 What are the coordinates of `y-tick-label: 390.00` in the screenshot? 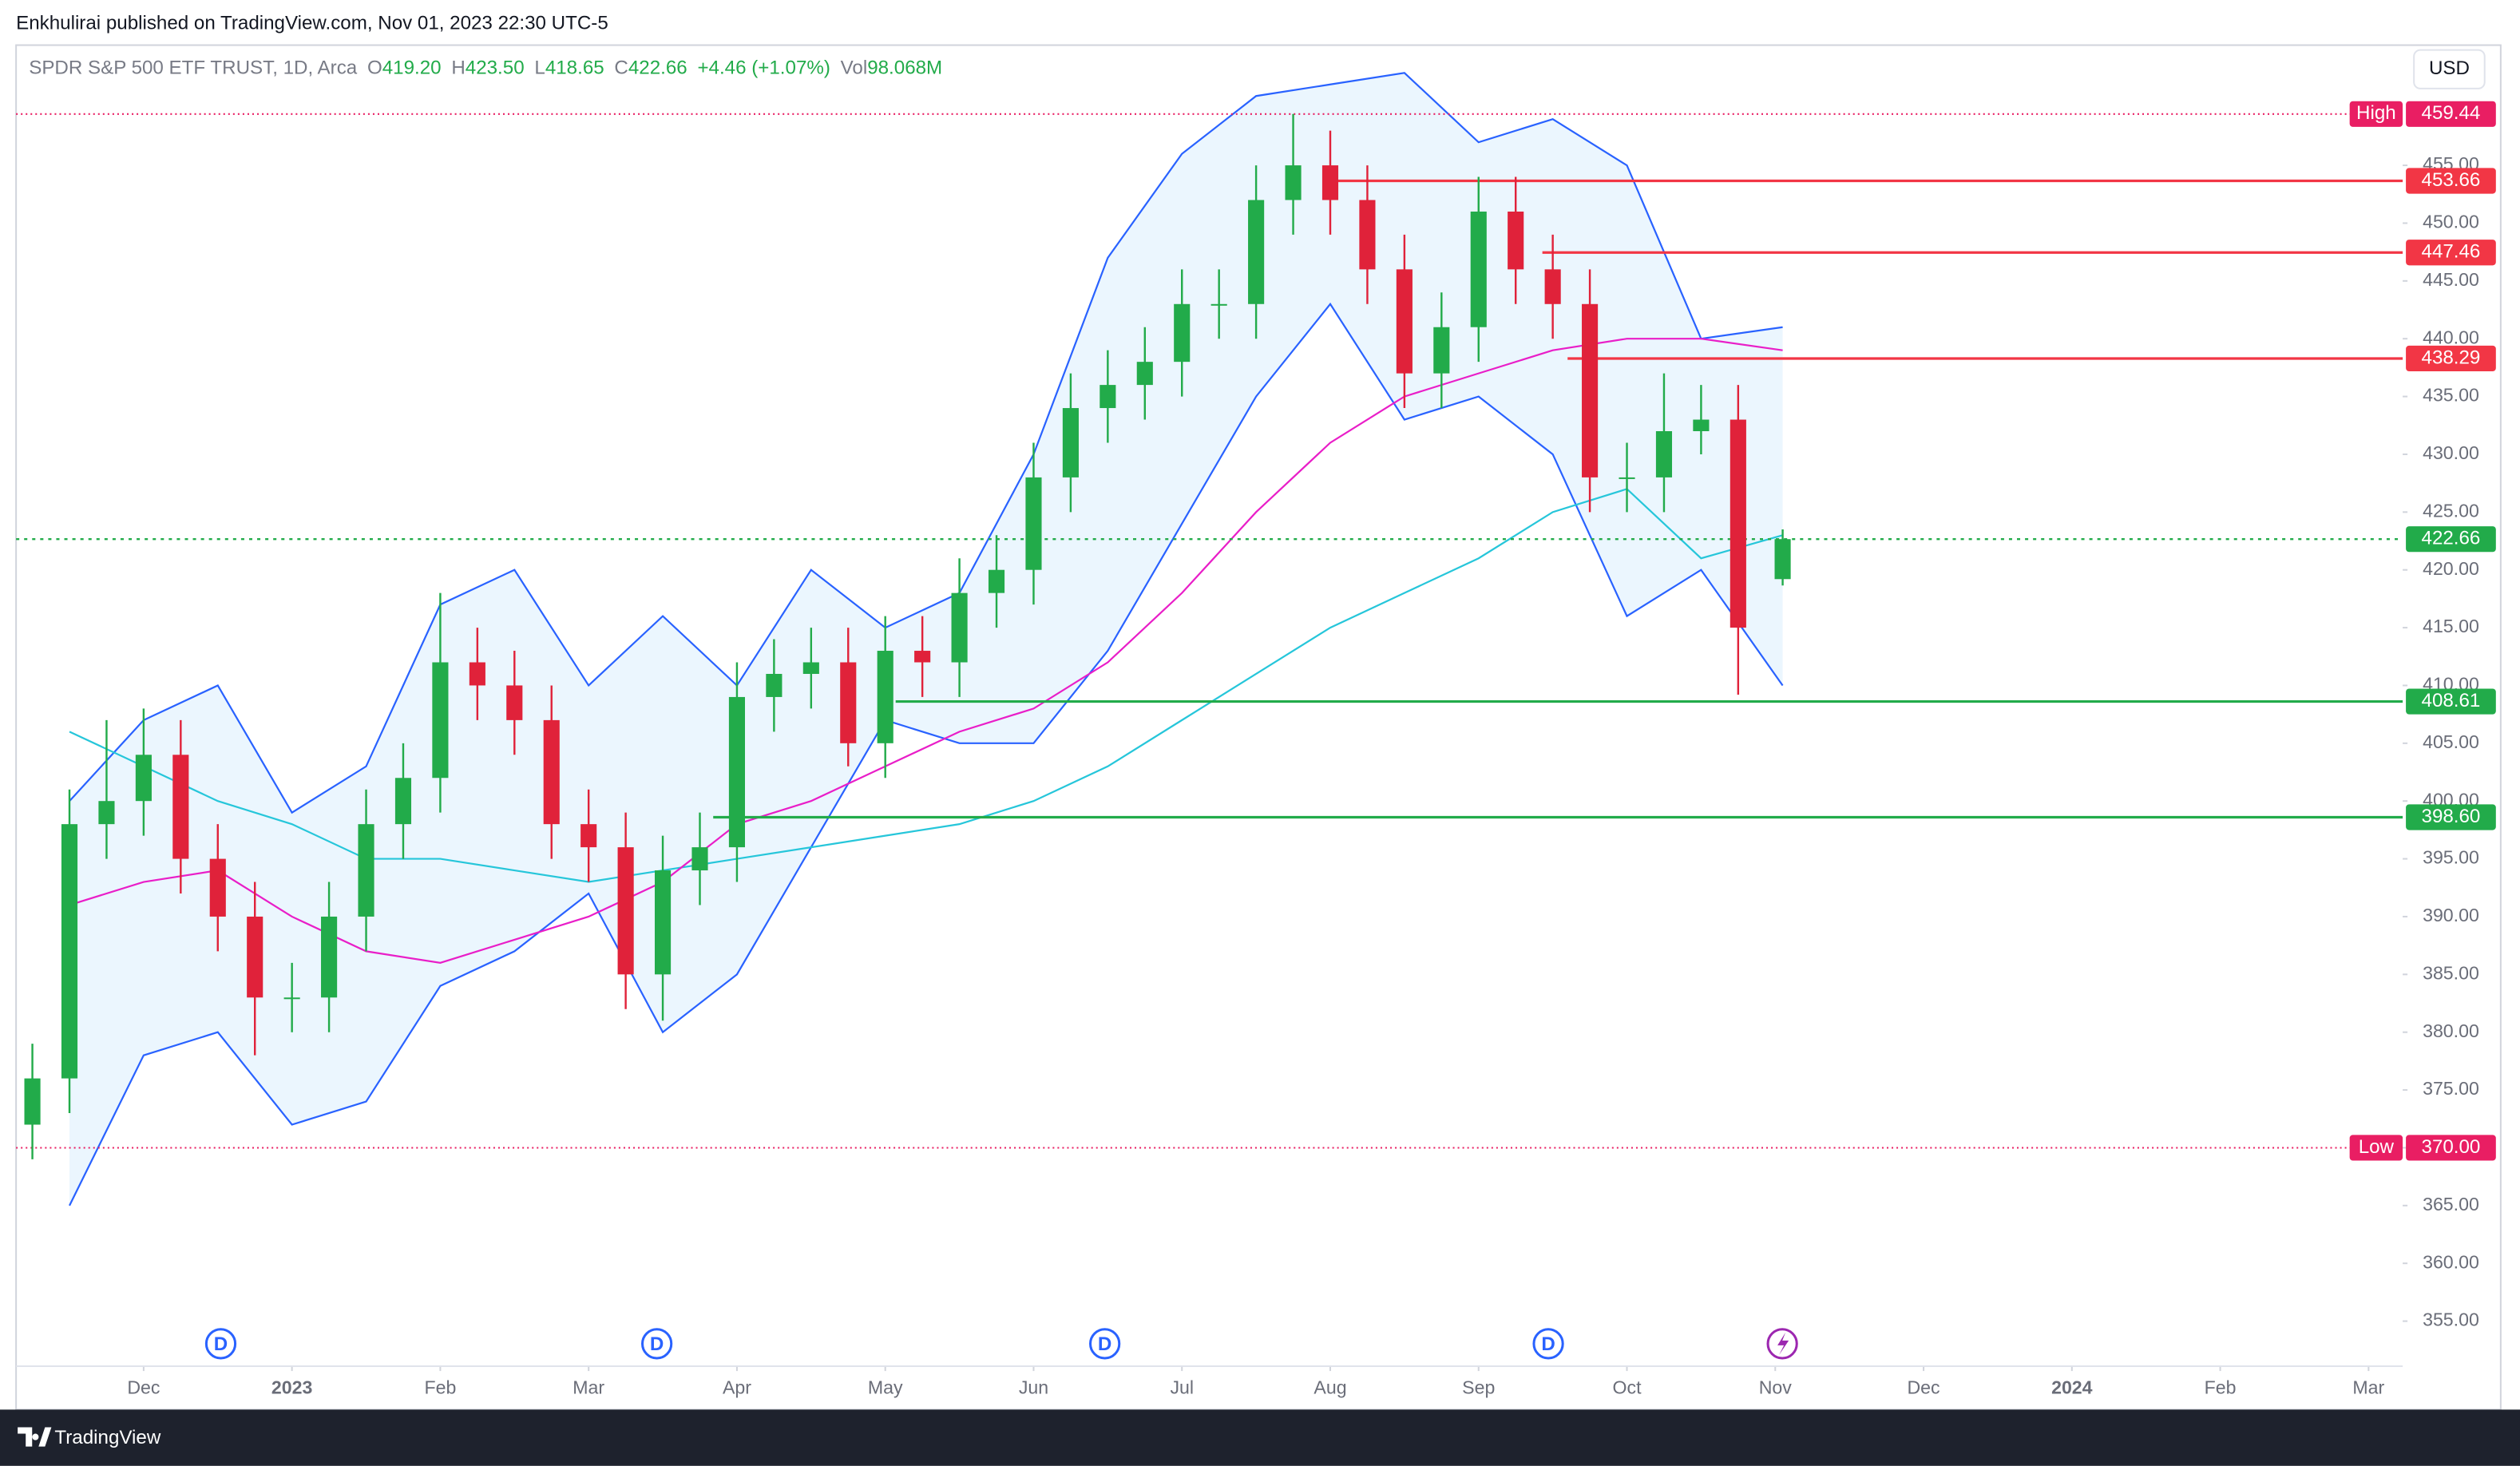 It's located at (2451, 915).